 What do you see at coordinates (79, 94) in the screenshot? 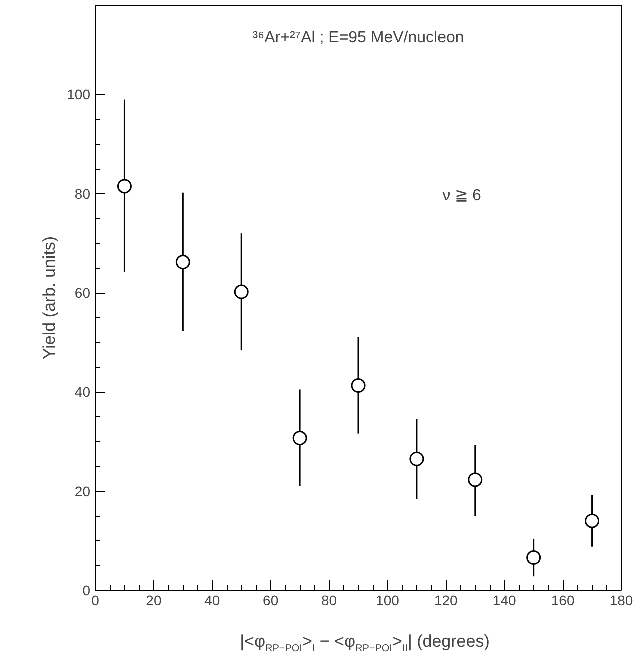
I see `y-tick-label: 100` at bounding box center [79, 94].